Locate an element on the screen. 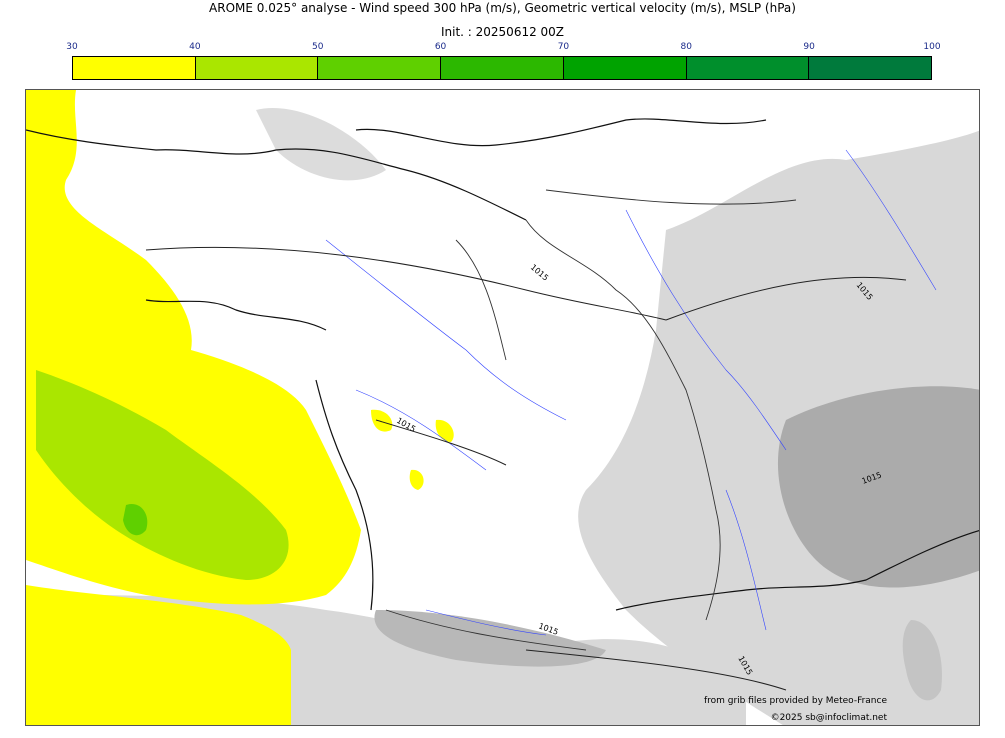 Image resolution: width=1005 pixels, height=738 pixels. tick-label: 100 is located at coordinates (932, 47).